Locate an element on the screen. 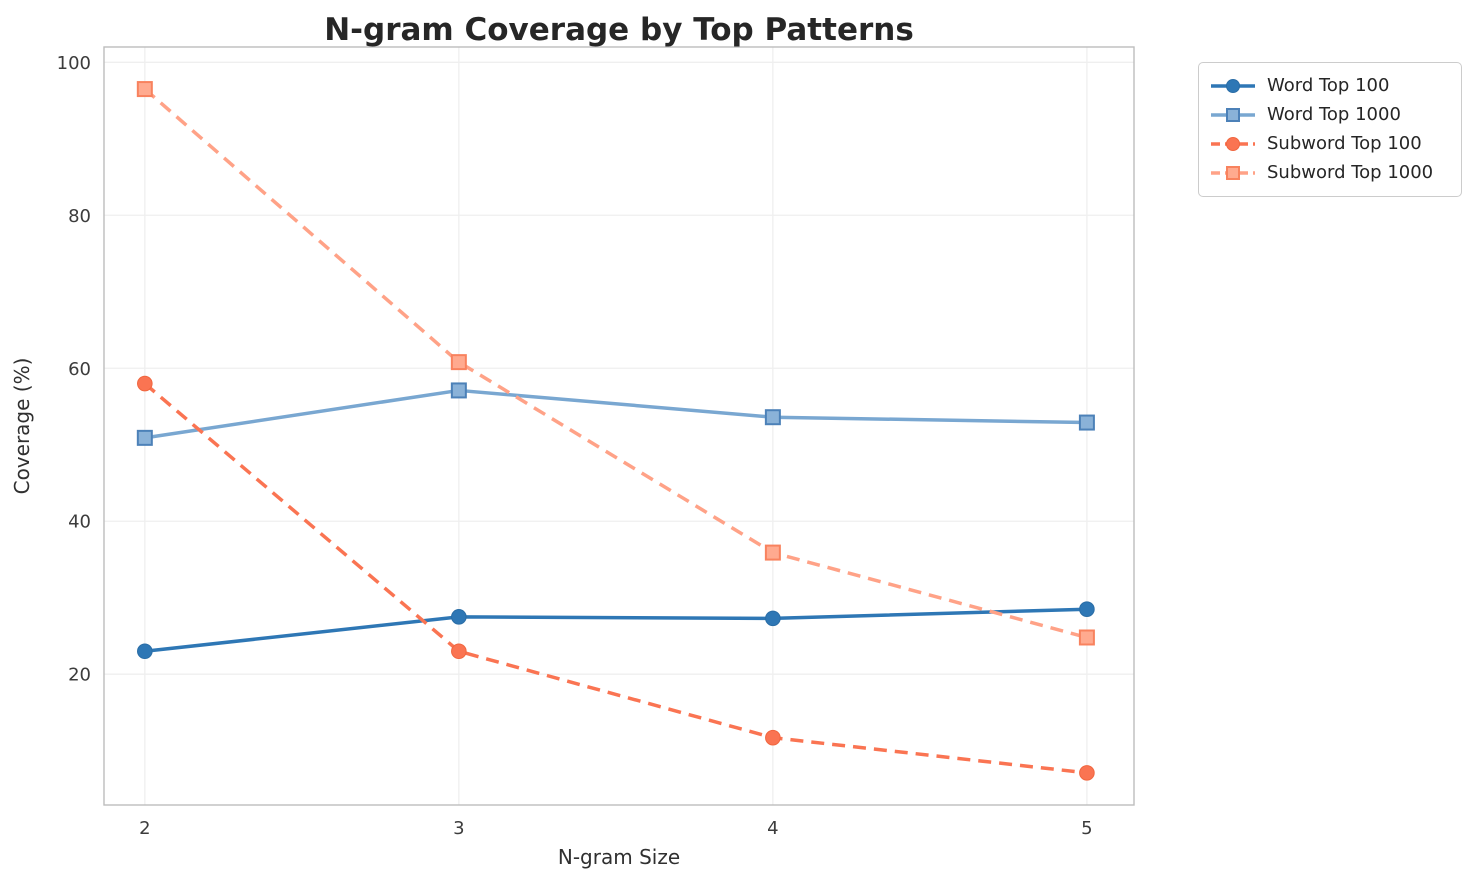 Image resolution: width=1478 pixels, height=885 pixels. legend-label: Word Top 100 is located at coordinates (1328, 85).